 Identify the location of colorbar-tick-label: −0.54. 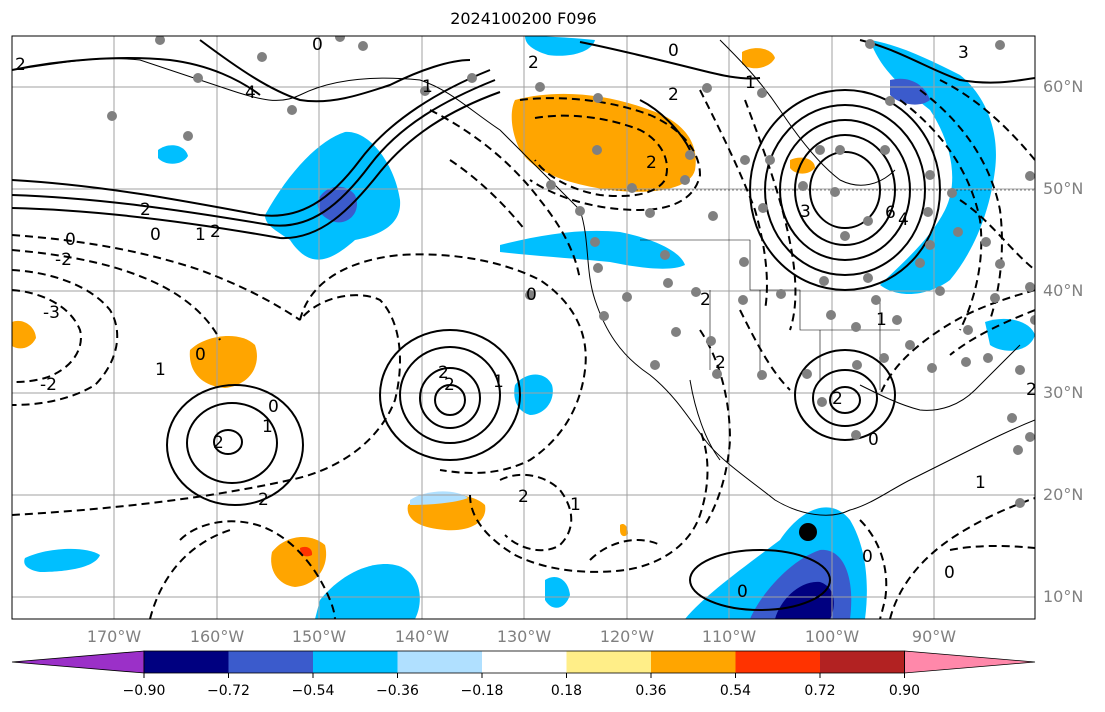
(313, 691).